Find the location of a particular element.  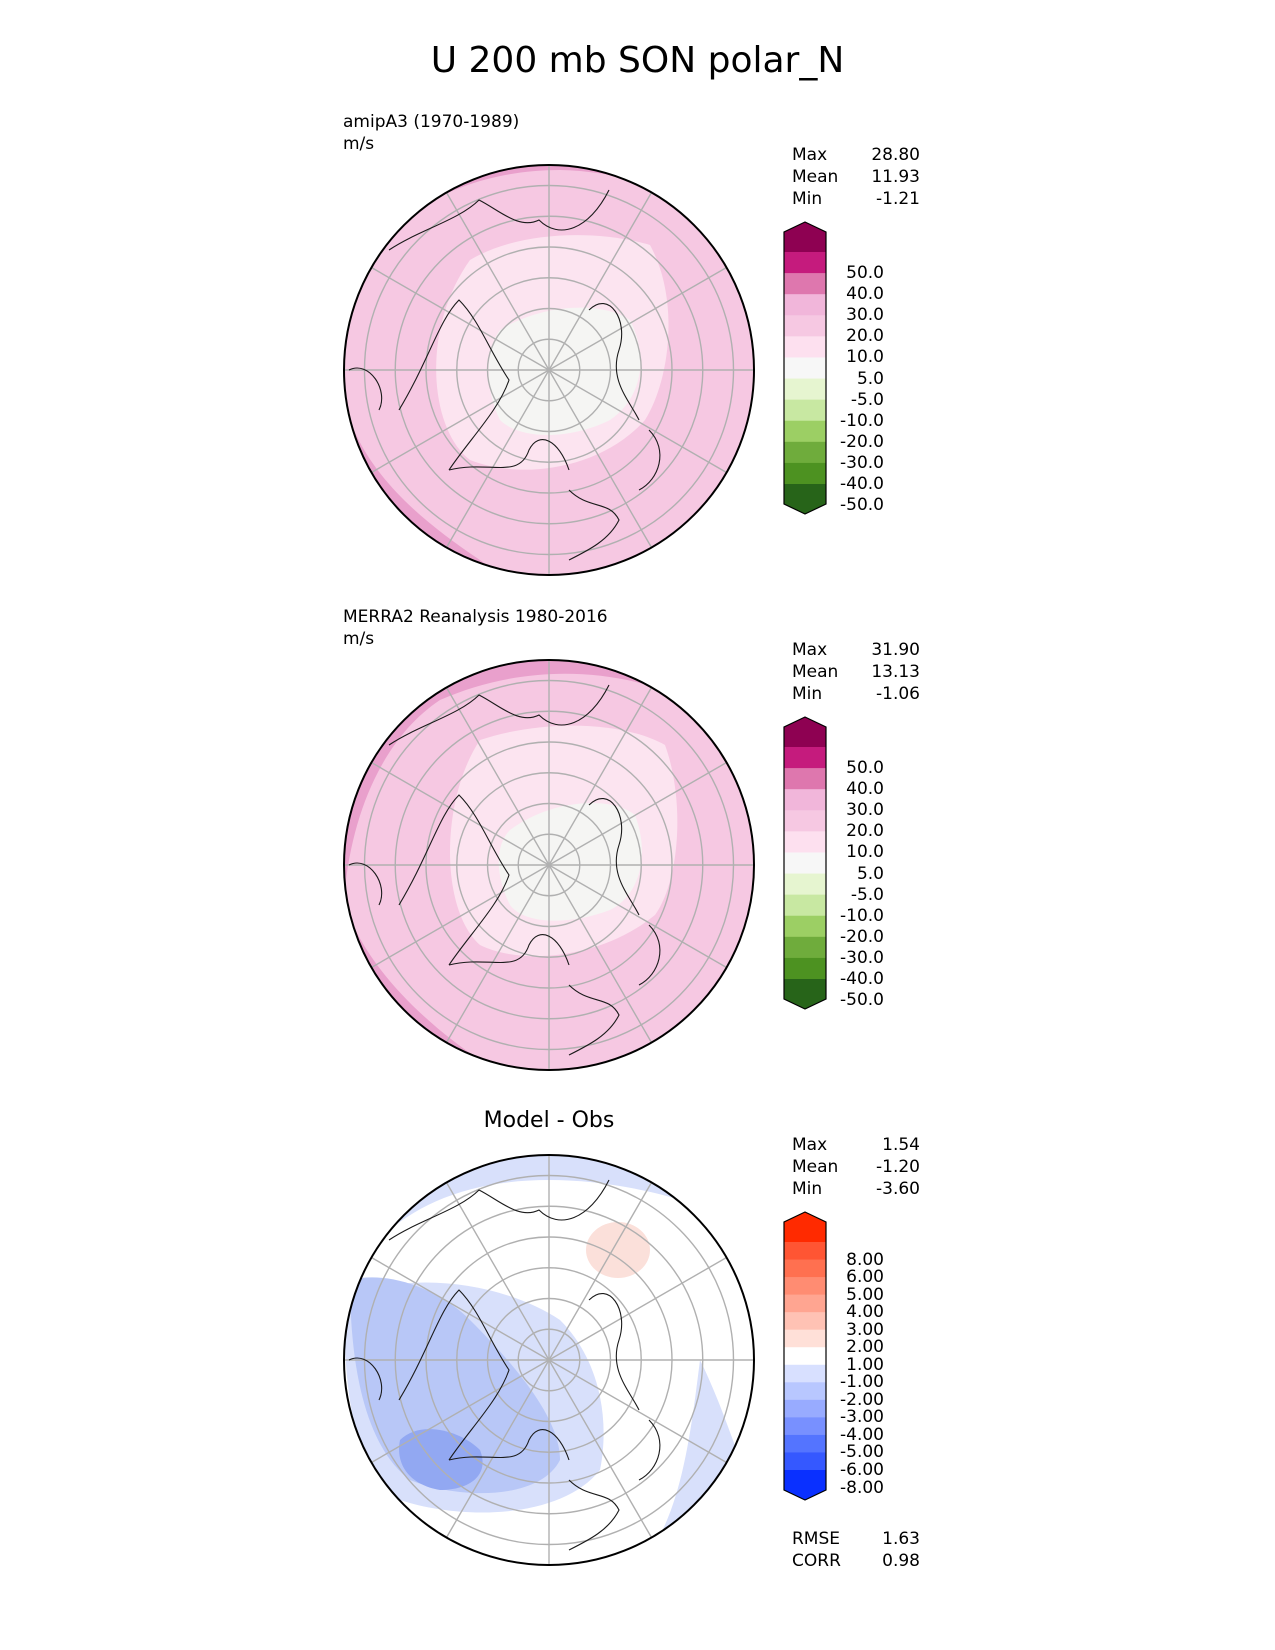

stat-row-min: Min -1.06 is located at coordinates (856, 694).